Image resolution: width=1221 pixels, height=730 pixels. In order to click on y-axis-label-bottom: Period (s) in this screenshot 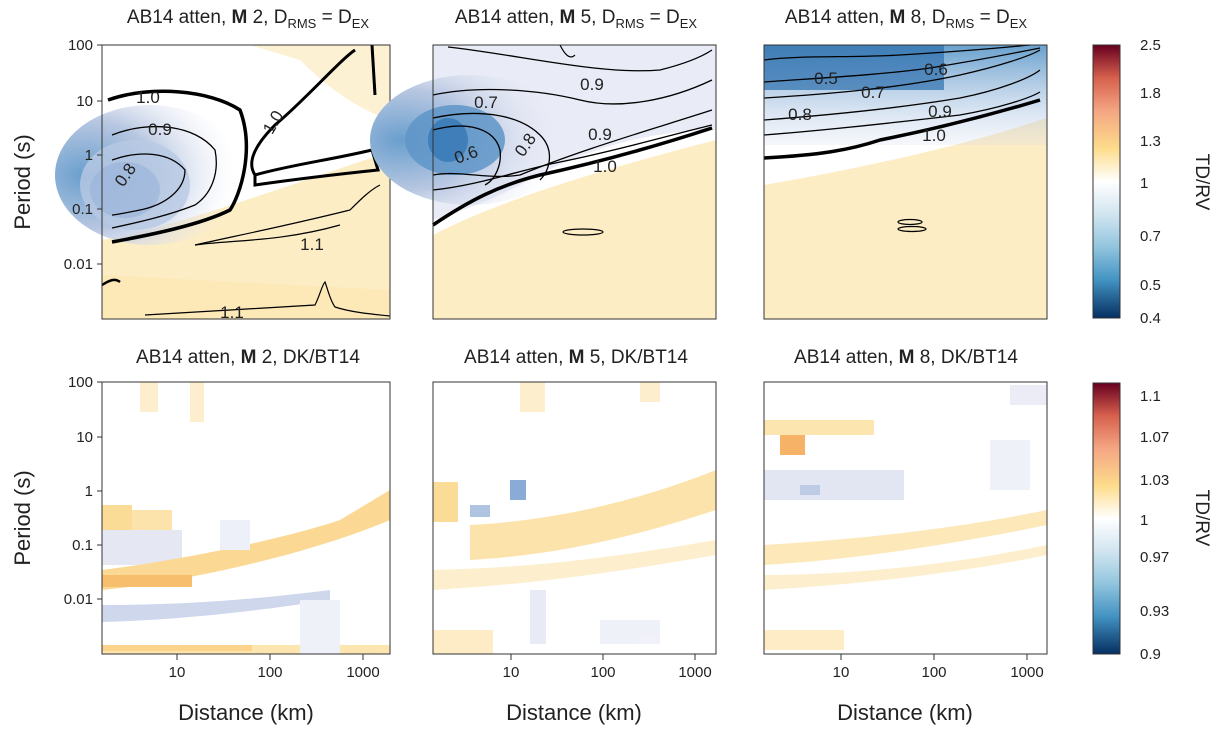, I will do `click(22, 517)`.